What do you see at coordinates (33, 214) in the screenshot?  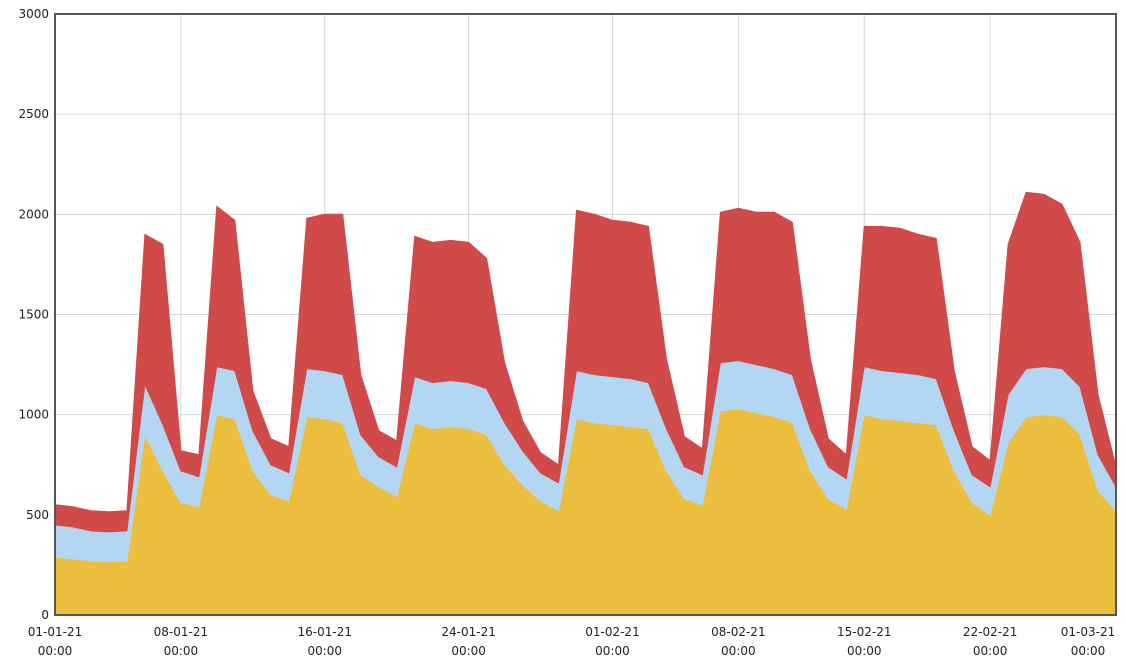 I see `y-tick-label: 2000` at bounding box center [33, 214].